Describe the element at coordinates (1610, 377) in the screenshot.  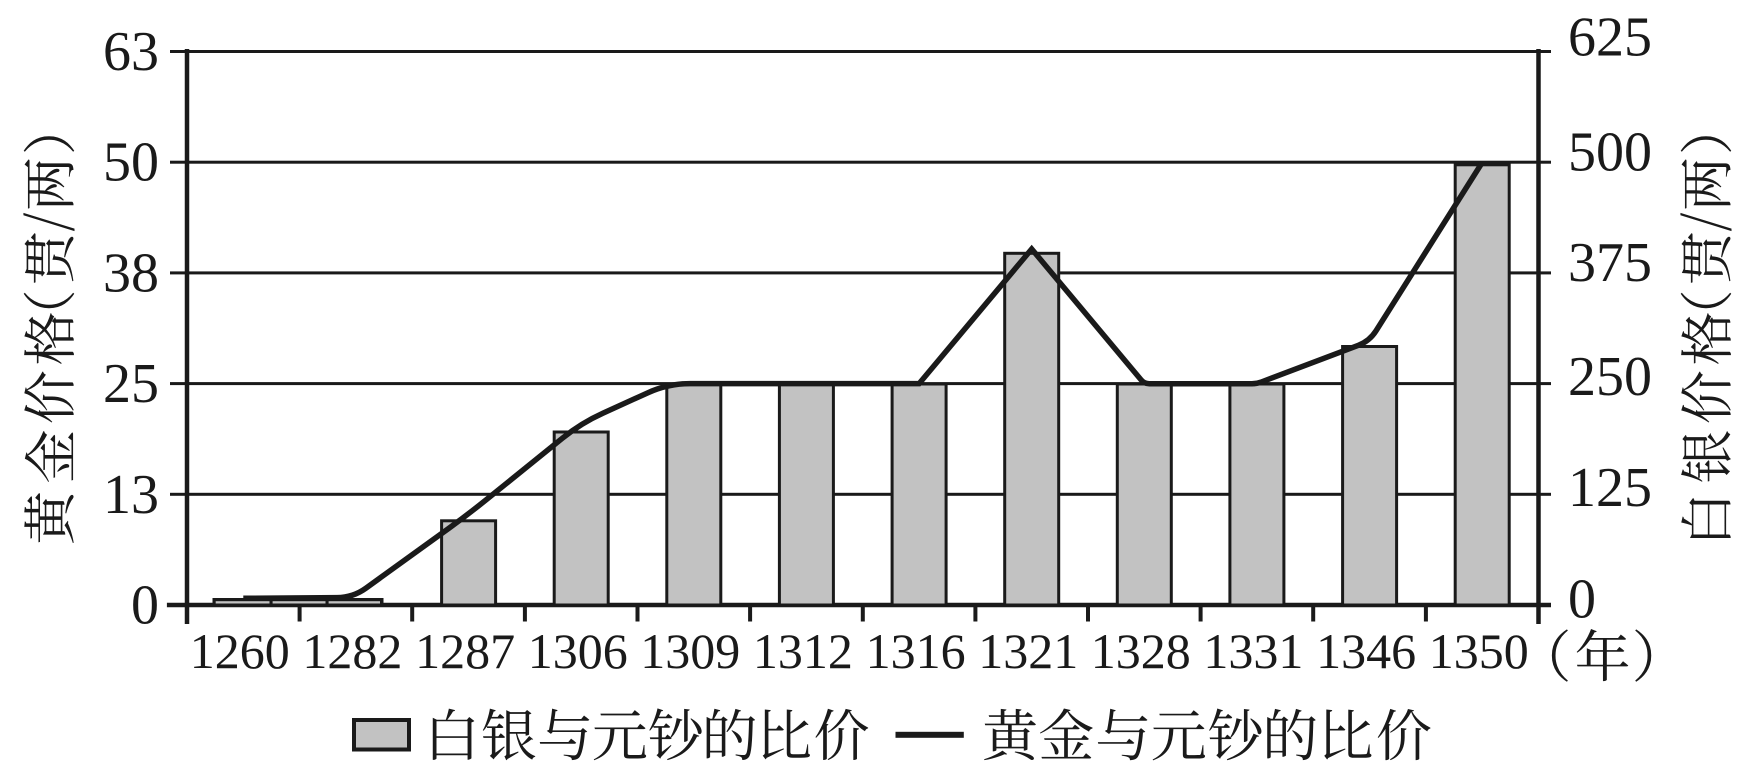
I see `svg-text: 250` at that location.